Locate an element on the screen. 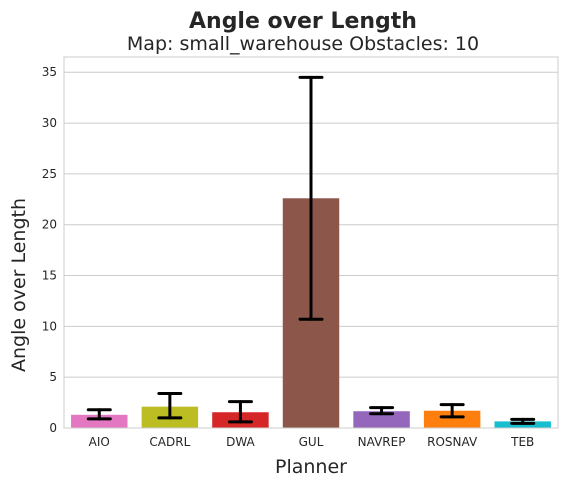 The width and height of the screenshot is (568, 486). y-tick-label: 35 is located at coordinates (49, 72).